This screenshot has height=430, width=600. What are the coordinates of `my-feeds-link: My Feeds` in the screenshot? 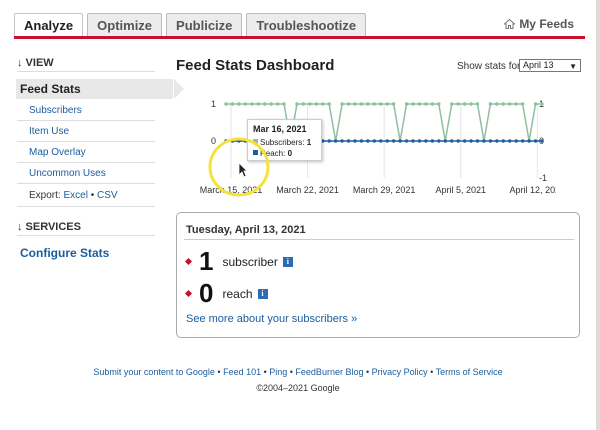 It's located at (539, 24).